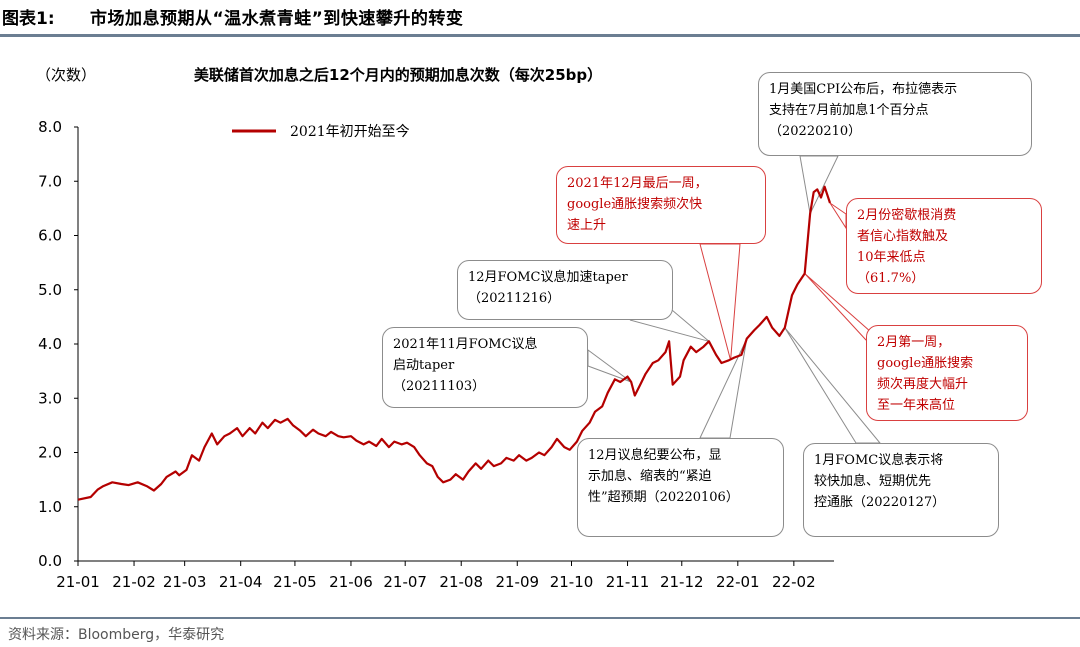 The height and width of the screenshot is (647, 1080). What do you see at coordinates (723, 388) in the screenshot?
I see `connector-minutes` at bounding box center [723, 388].